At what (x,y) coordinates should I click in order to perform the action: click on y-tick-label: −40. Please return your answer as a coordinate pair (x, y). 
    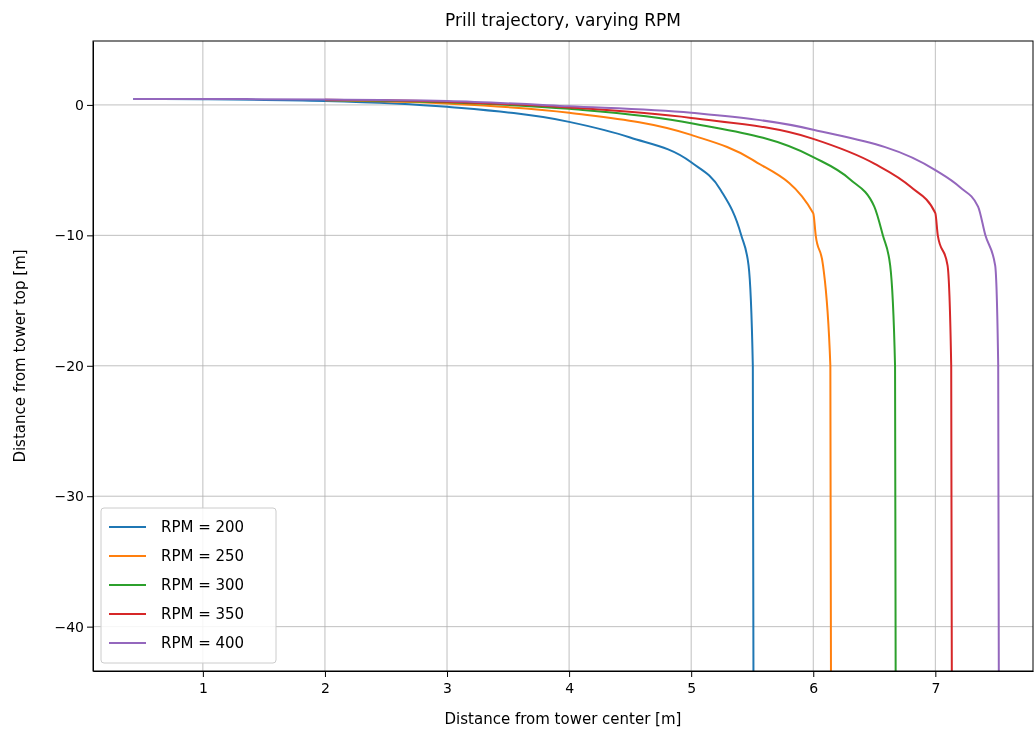
    Looking at the image, I should click on (69, 626).